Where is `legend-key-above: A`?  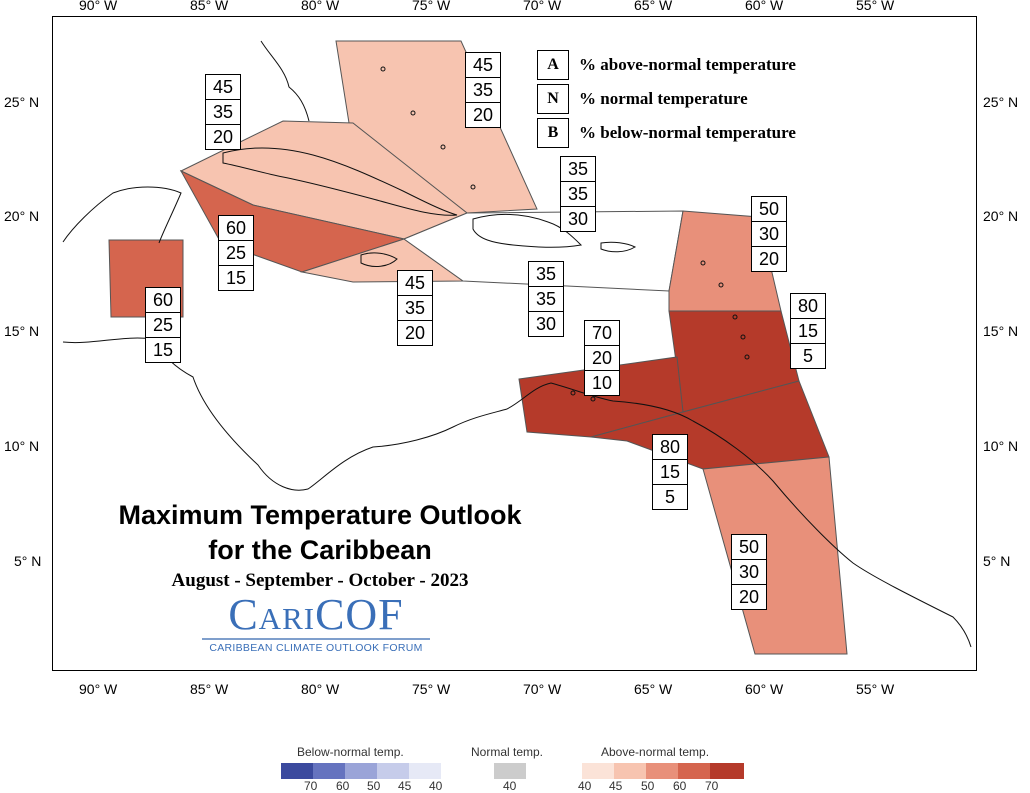 legend-key-above: A is located at coordinates (553, 65).